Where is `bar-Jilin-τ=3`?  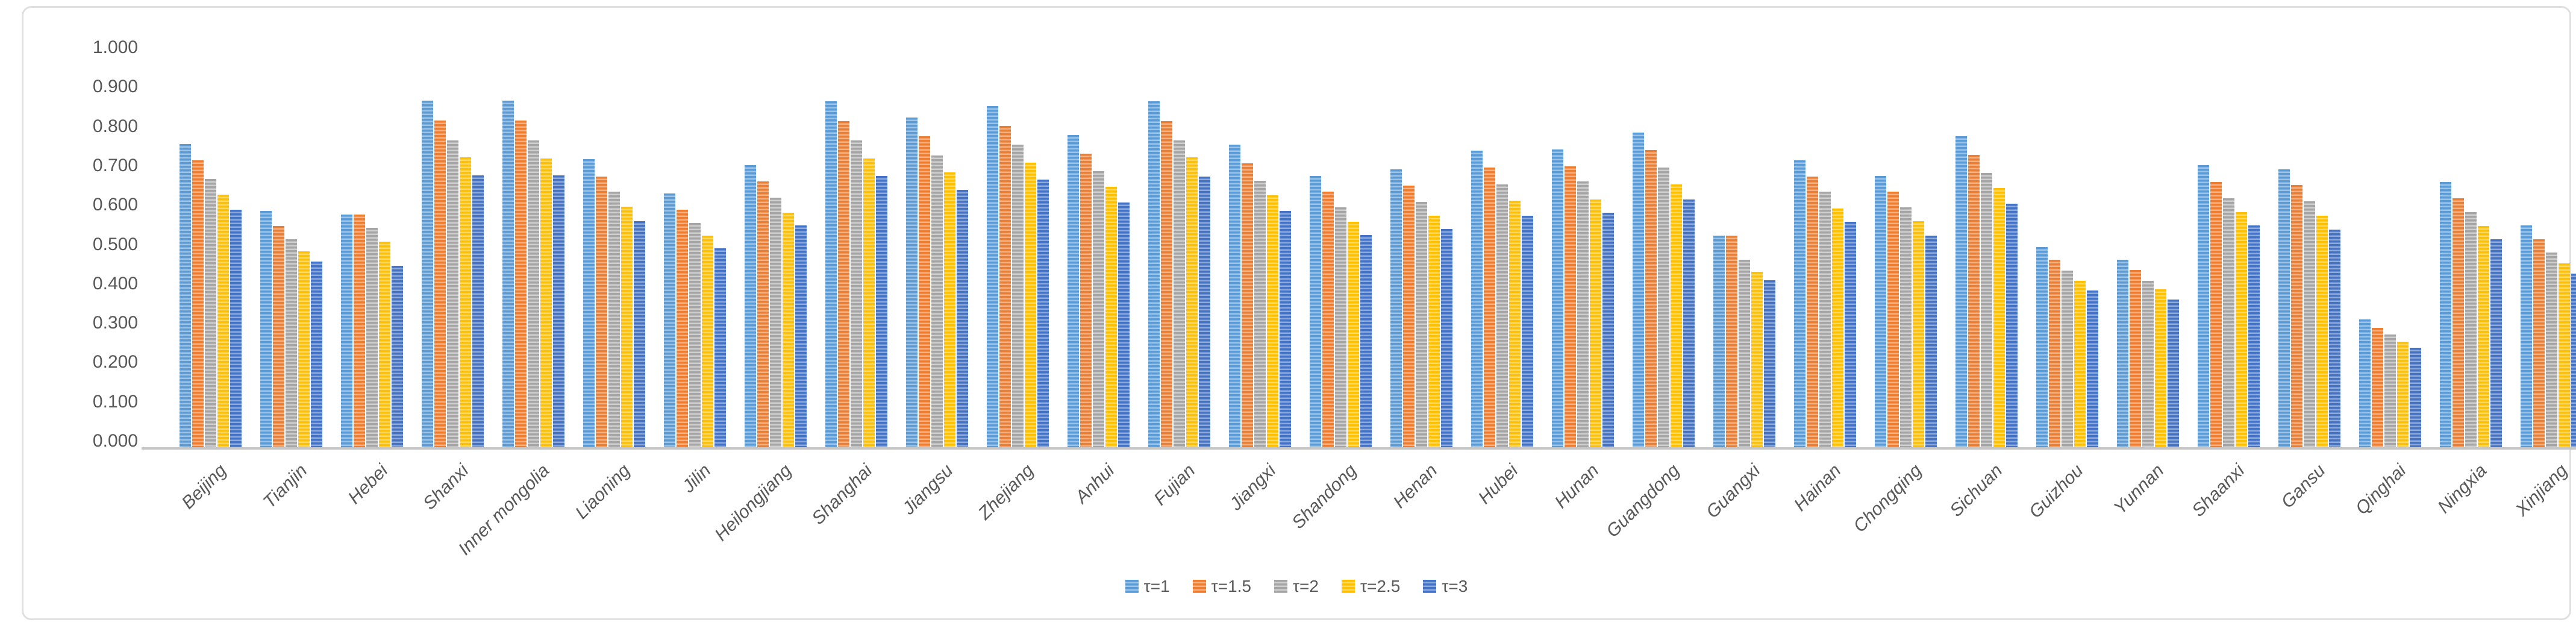 bar-Jilin-τ=3 is located at coordinates (720, 347).